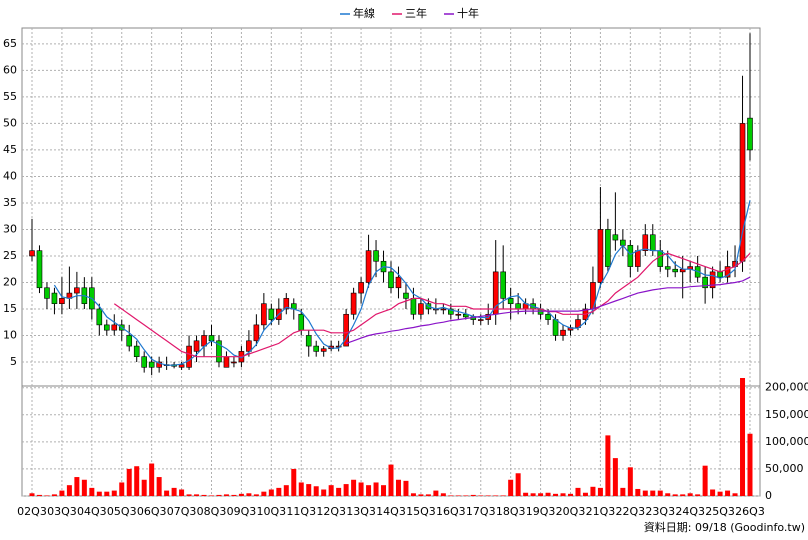  Describe the element at coordinates (421, 511) in the screenshot. I see `x-tick-label: 15Q3` at that location.